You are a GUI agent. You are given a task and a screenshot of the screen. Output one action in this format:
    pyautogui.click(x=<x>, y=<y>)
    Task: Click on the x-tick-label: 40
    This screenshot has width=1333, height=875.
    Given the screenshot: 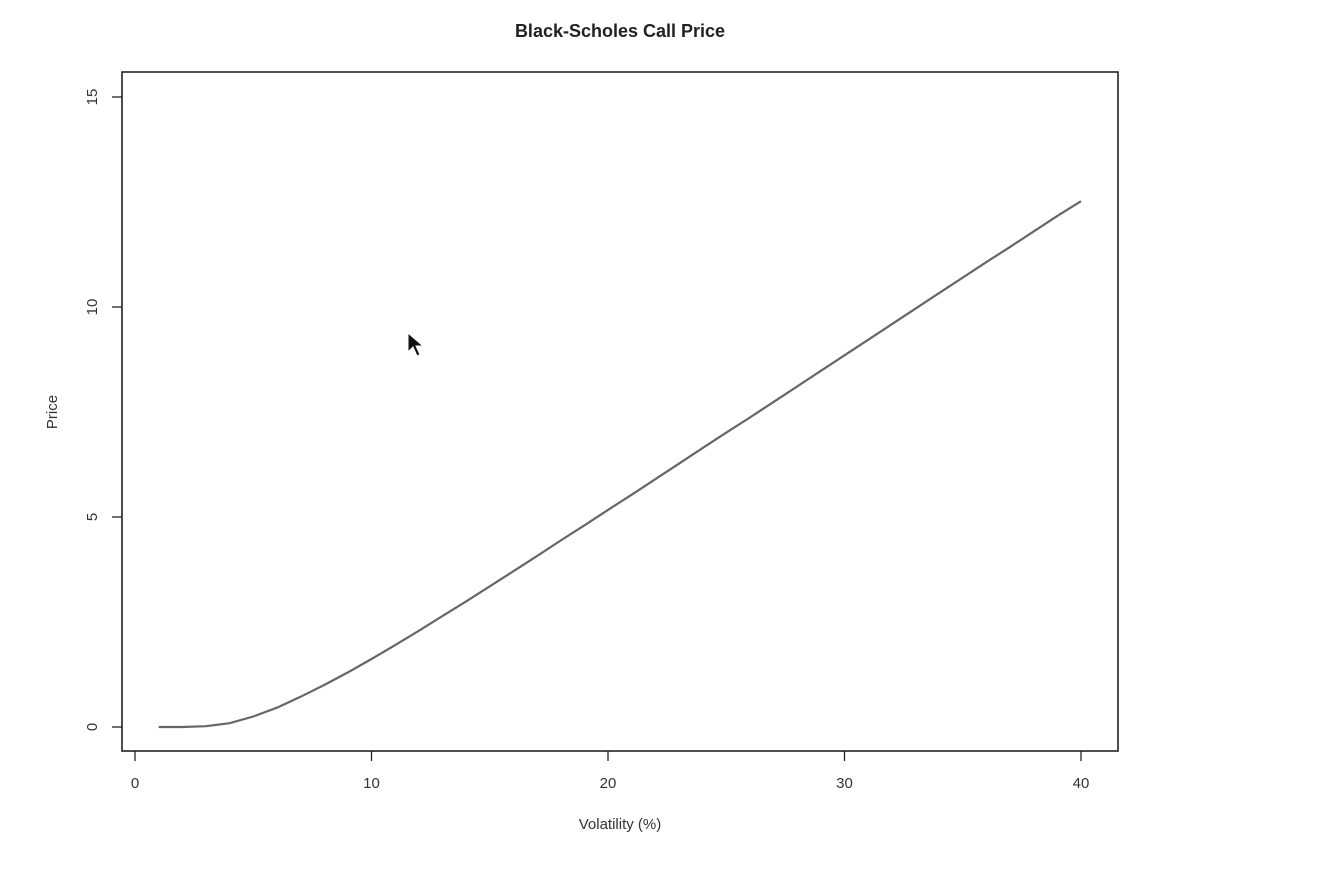 What is the action you would take?
    pyautogui.click(x=1081, y=783)
    